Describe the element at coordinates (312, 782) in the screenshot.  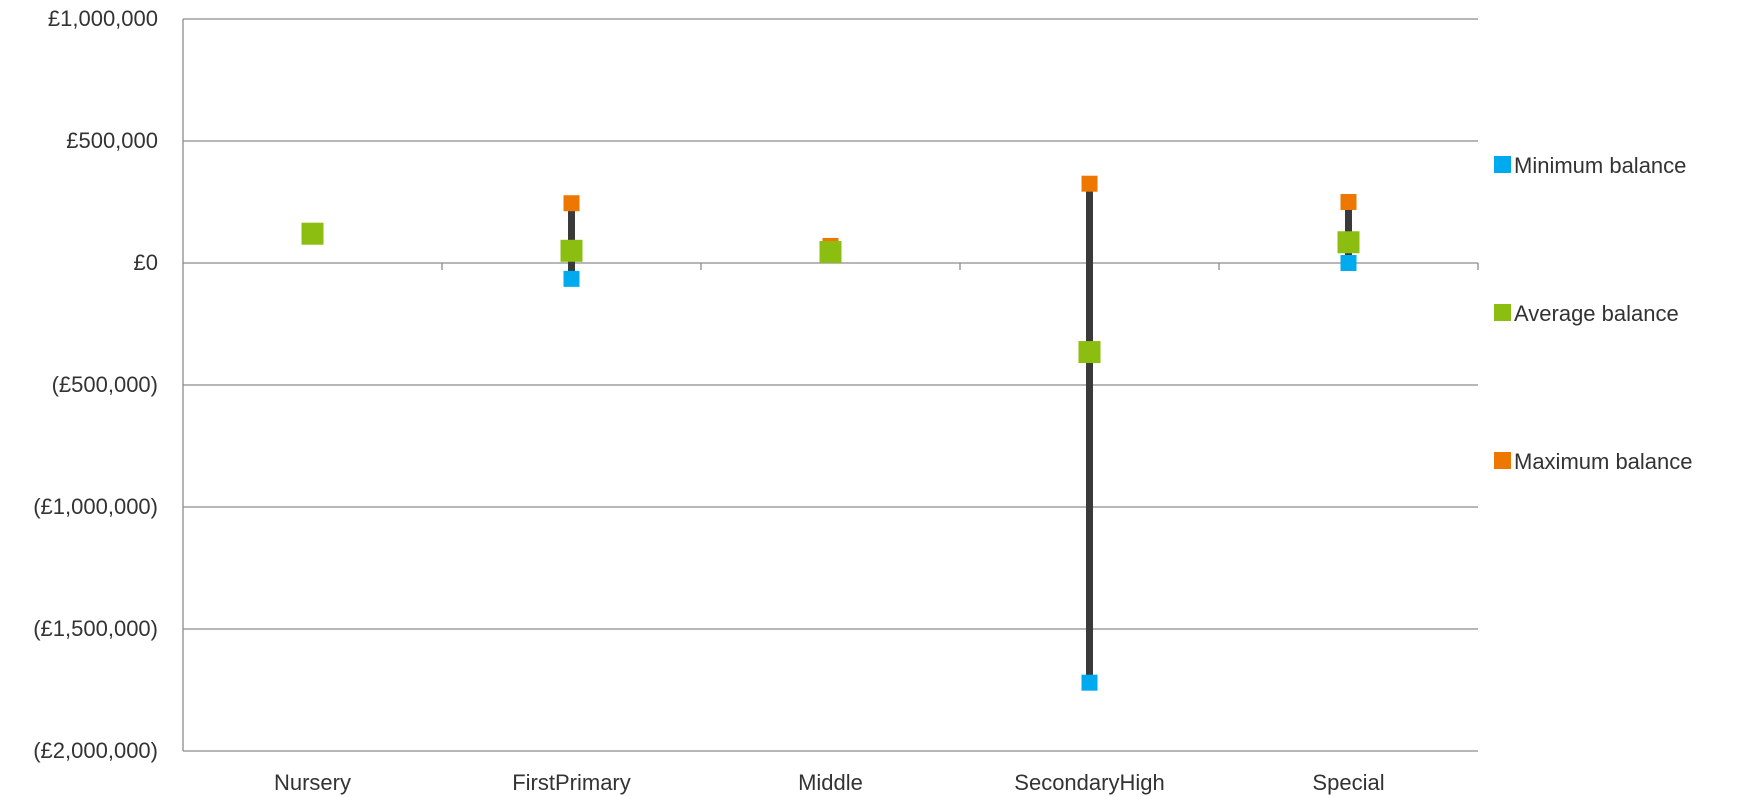
I see `x-tick-label: Nursery` at that location.